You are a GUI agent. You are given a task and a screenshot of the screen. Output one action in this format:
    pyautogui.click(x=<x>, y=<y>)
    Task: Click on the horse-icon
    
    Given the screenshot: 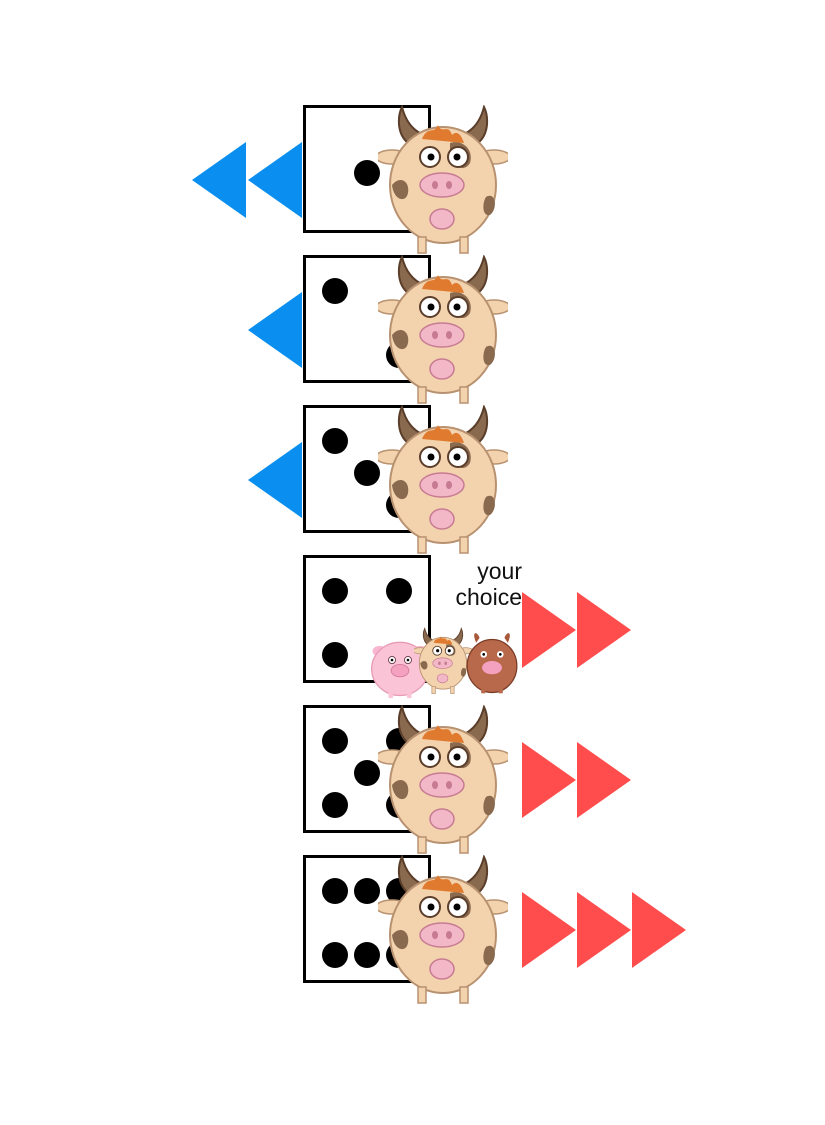 What is the action you would take?
    pyautogui.click(x=492, y=661)
    